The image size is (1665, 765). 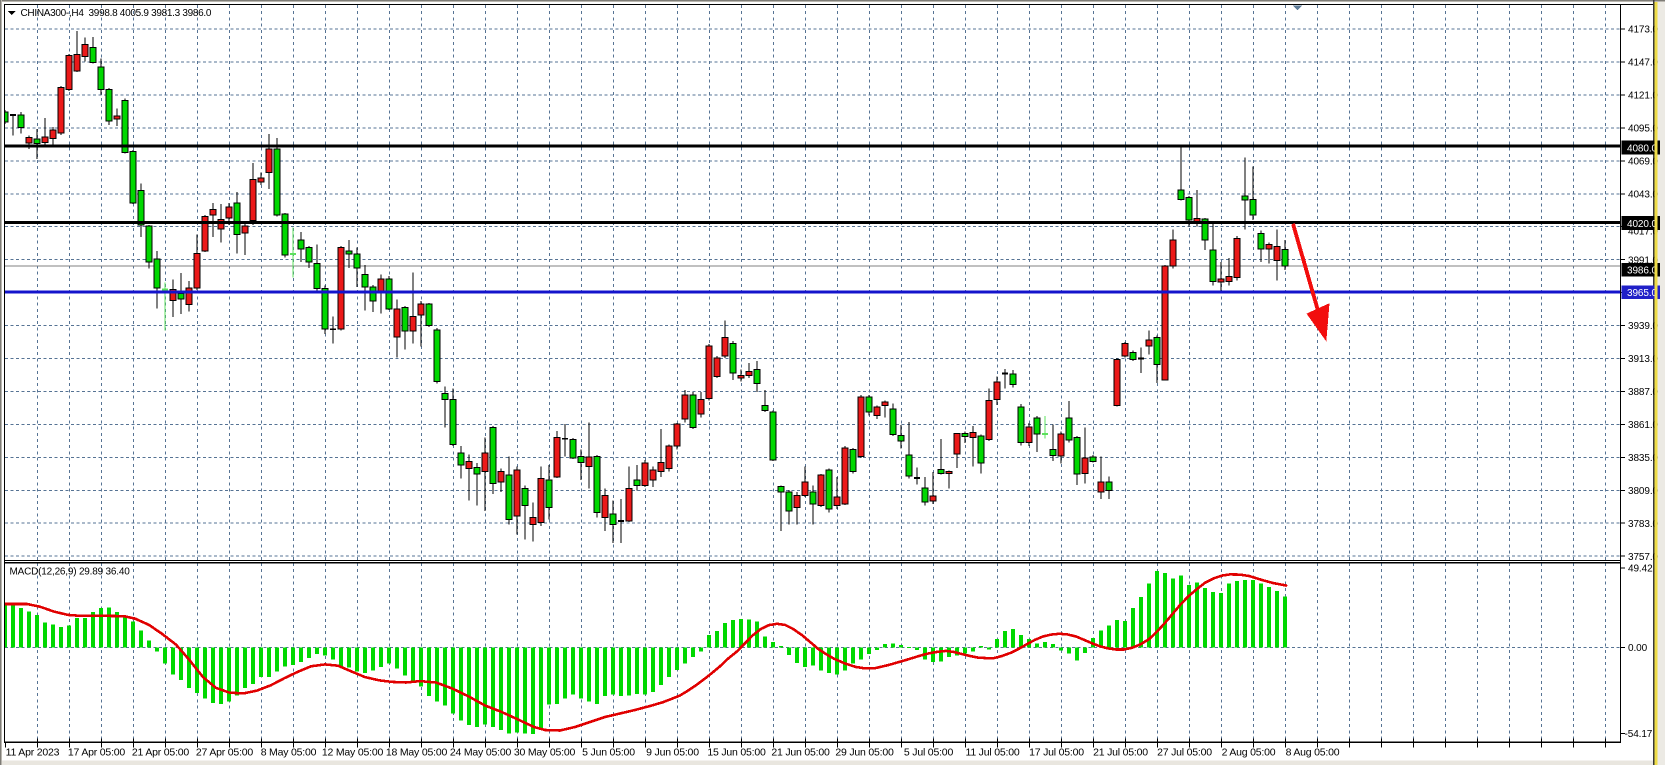 I want to click on svg-text: 12 May 05:00, so click(x=353, y=752).